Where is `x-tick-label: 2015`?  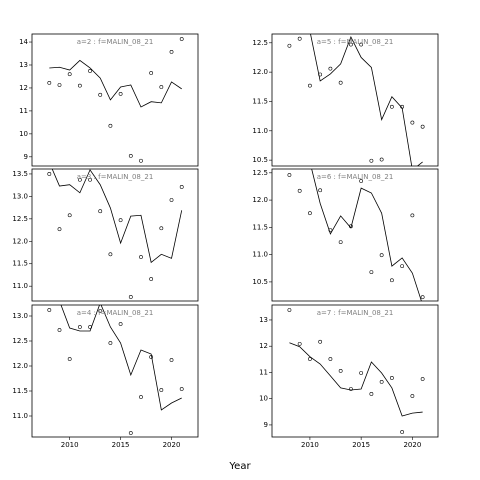 x-tick-label: 2015 is located at coordinates (121, 445).